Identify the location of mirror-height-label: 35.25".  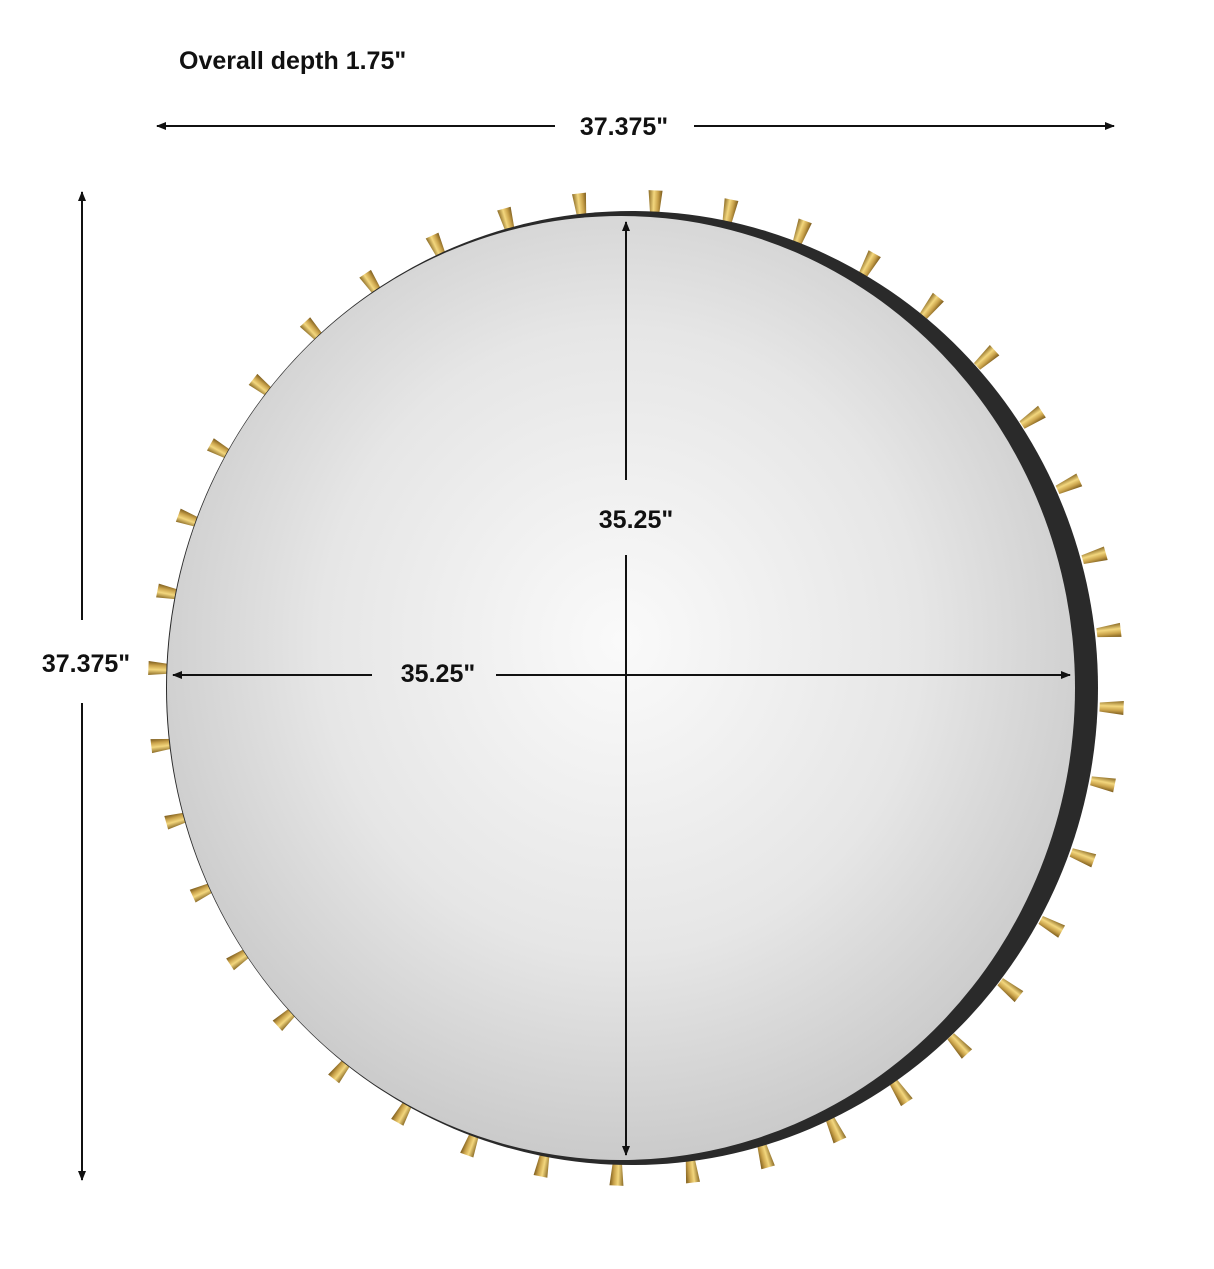
(636, 520).